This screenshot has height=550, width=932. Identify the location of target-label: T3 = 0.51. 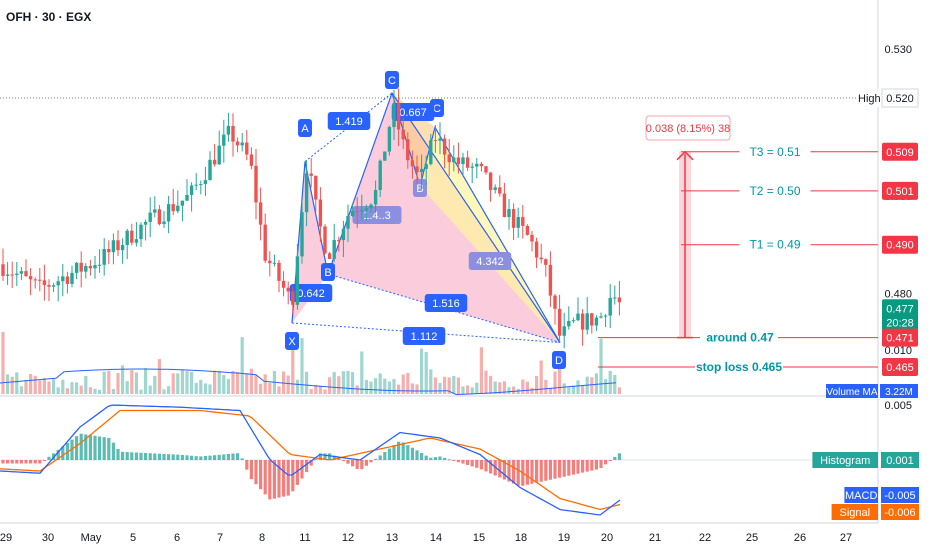
(774, 152).